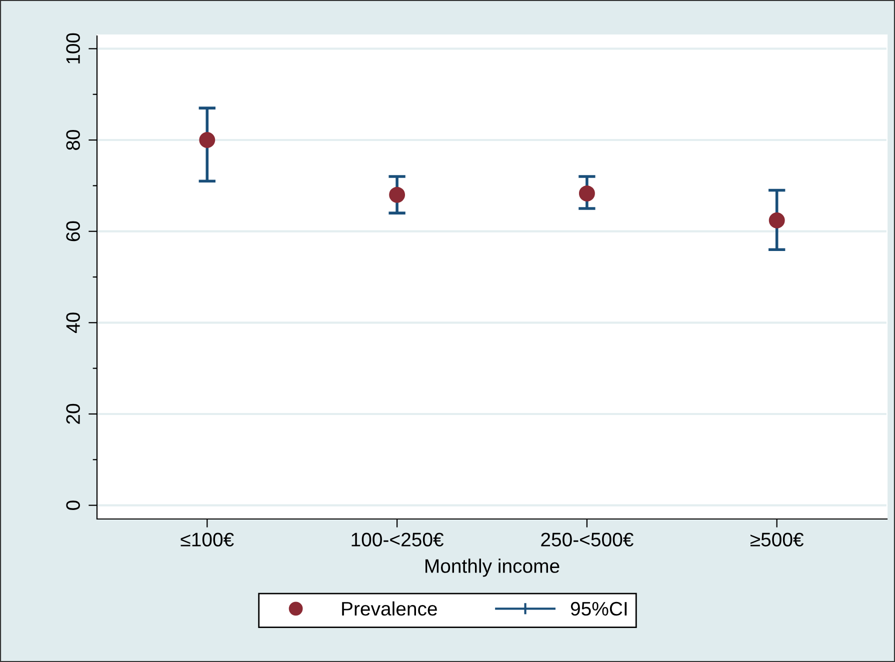 The image size is (895, 662). I want to click on x-tick-label: 250-<500€, so click(587, 539).